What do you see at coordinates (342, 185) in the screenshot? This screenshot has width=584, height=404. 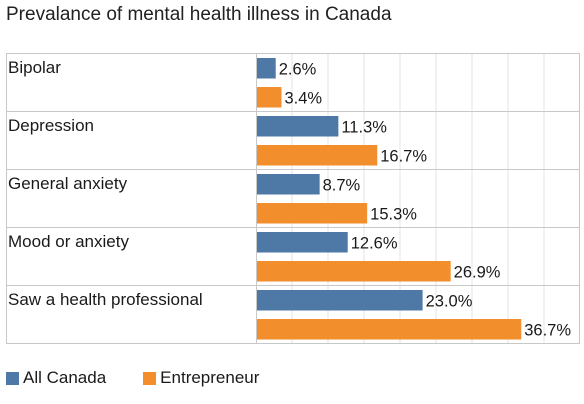 I see `data-label: 8.7%` at bounding box center [342, 185].